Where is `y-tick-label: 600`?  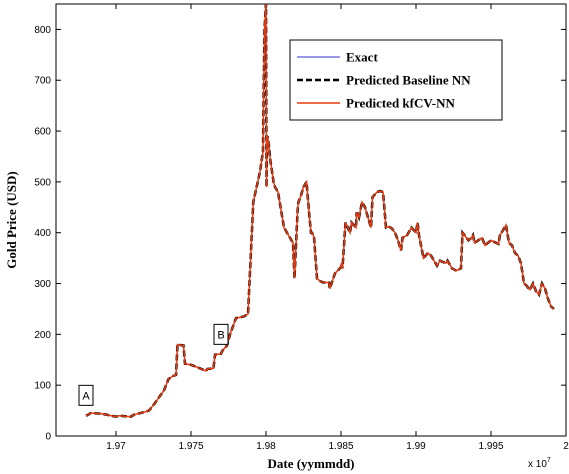
y-tick-label: 600 is located at coordinates (42, 132).